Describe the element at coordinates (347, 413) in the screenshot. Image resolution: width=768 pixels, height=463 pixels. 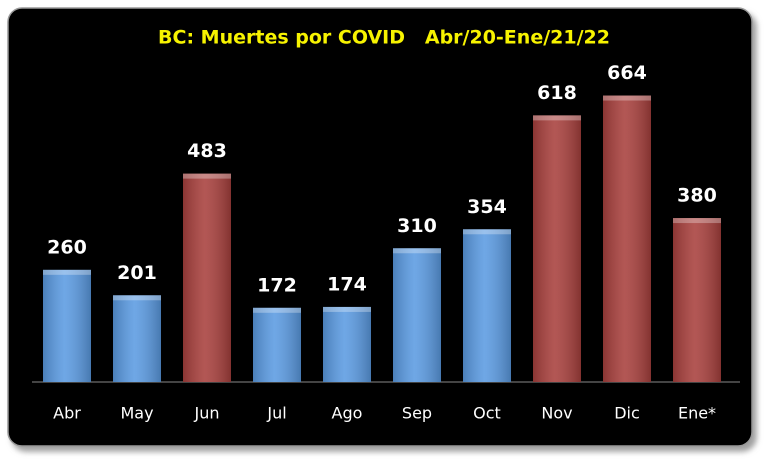
I see `x-tick-label: Ago` at that location.